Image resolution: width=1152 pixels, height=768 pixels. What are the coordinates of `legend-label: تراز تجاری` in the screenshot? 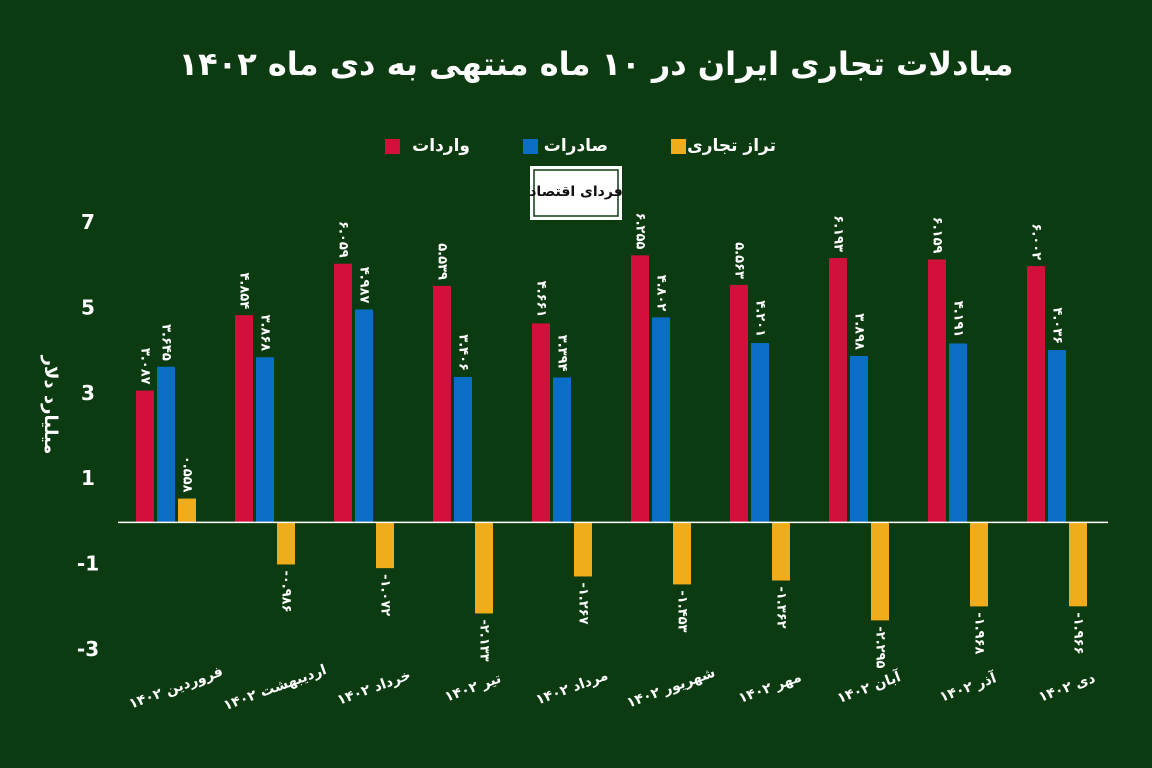 It's located at (731, 146).